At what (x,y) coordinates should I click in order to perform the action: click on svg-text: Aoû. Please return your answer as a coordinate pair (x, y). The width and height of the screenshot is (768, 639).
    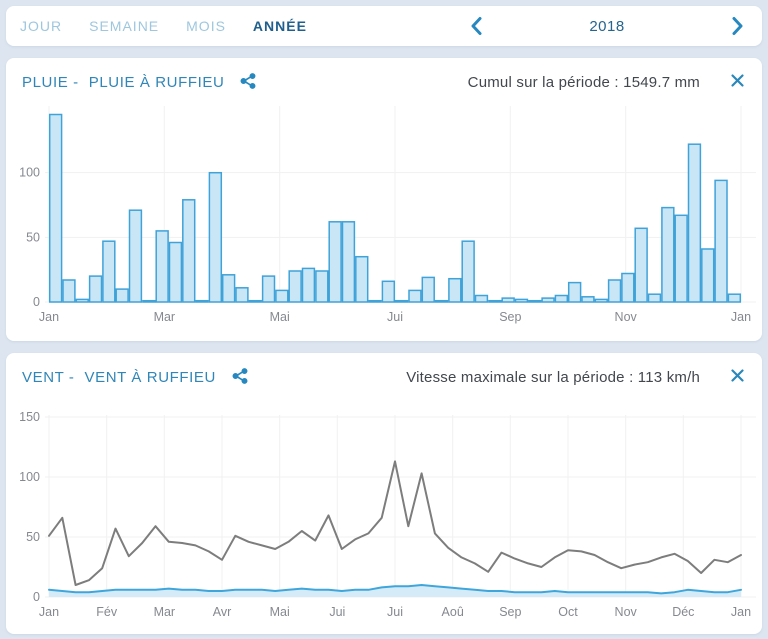
    Looking at the image, I should click on (453, 612).